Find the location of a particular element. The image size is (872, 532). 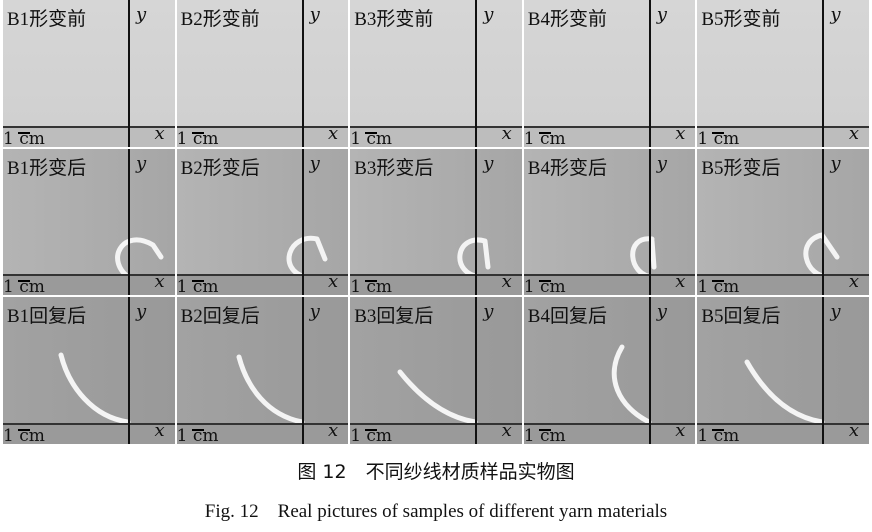

sample-photo-panel: B4形变前 y x 1 cm is located at coordinates (609, 73).